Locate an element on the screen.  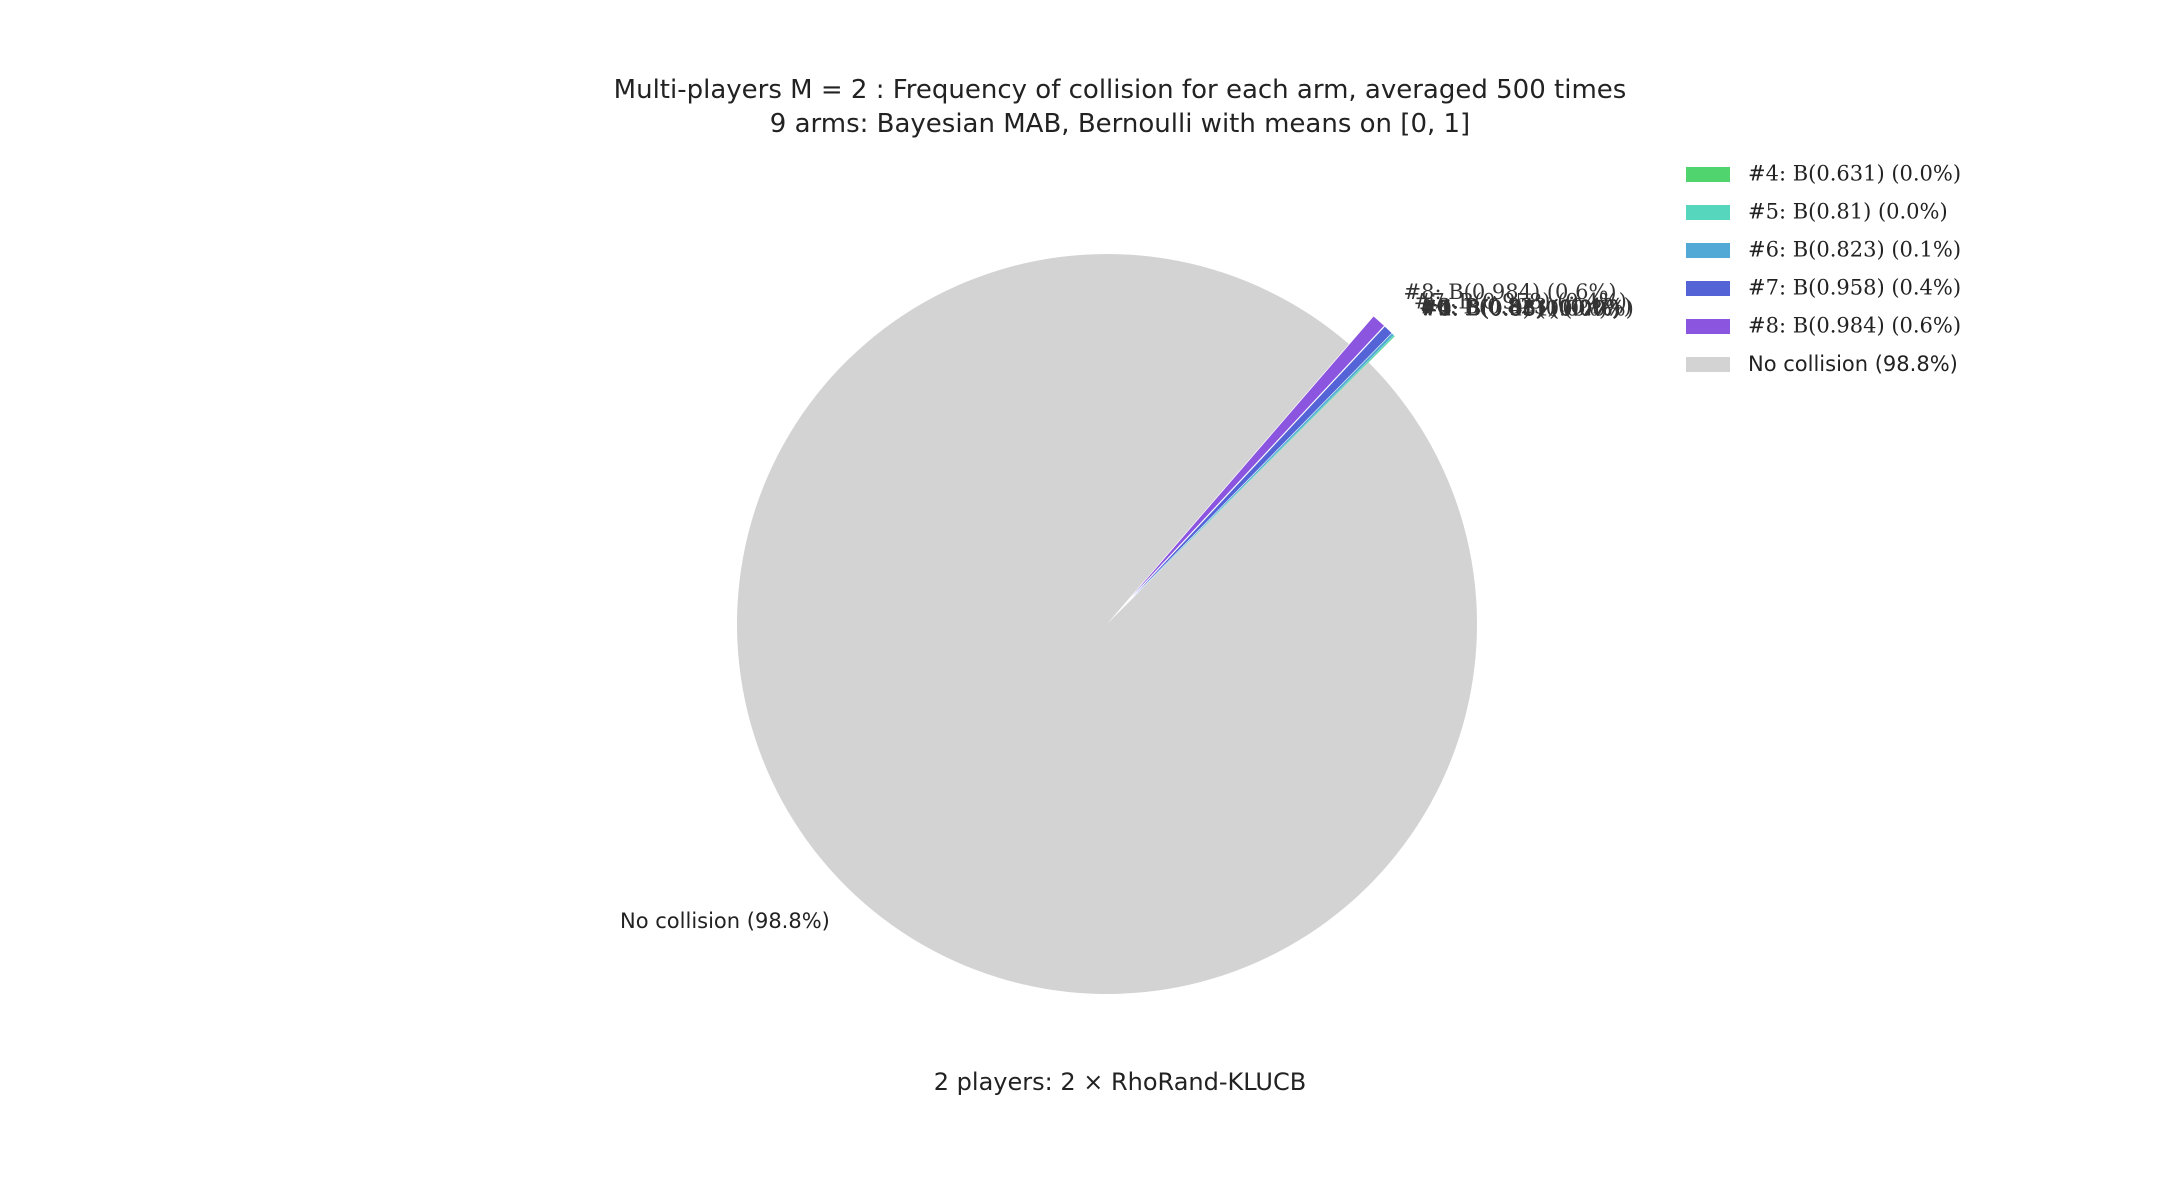
pie-slice-label-2: #2: B(0.36) (0.0%) is located at coordinates (1521, 309).